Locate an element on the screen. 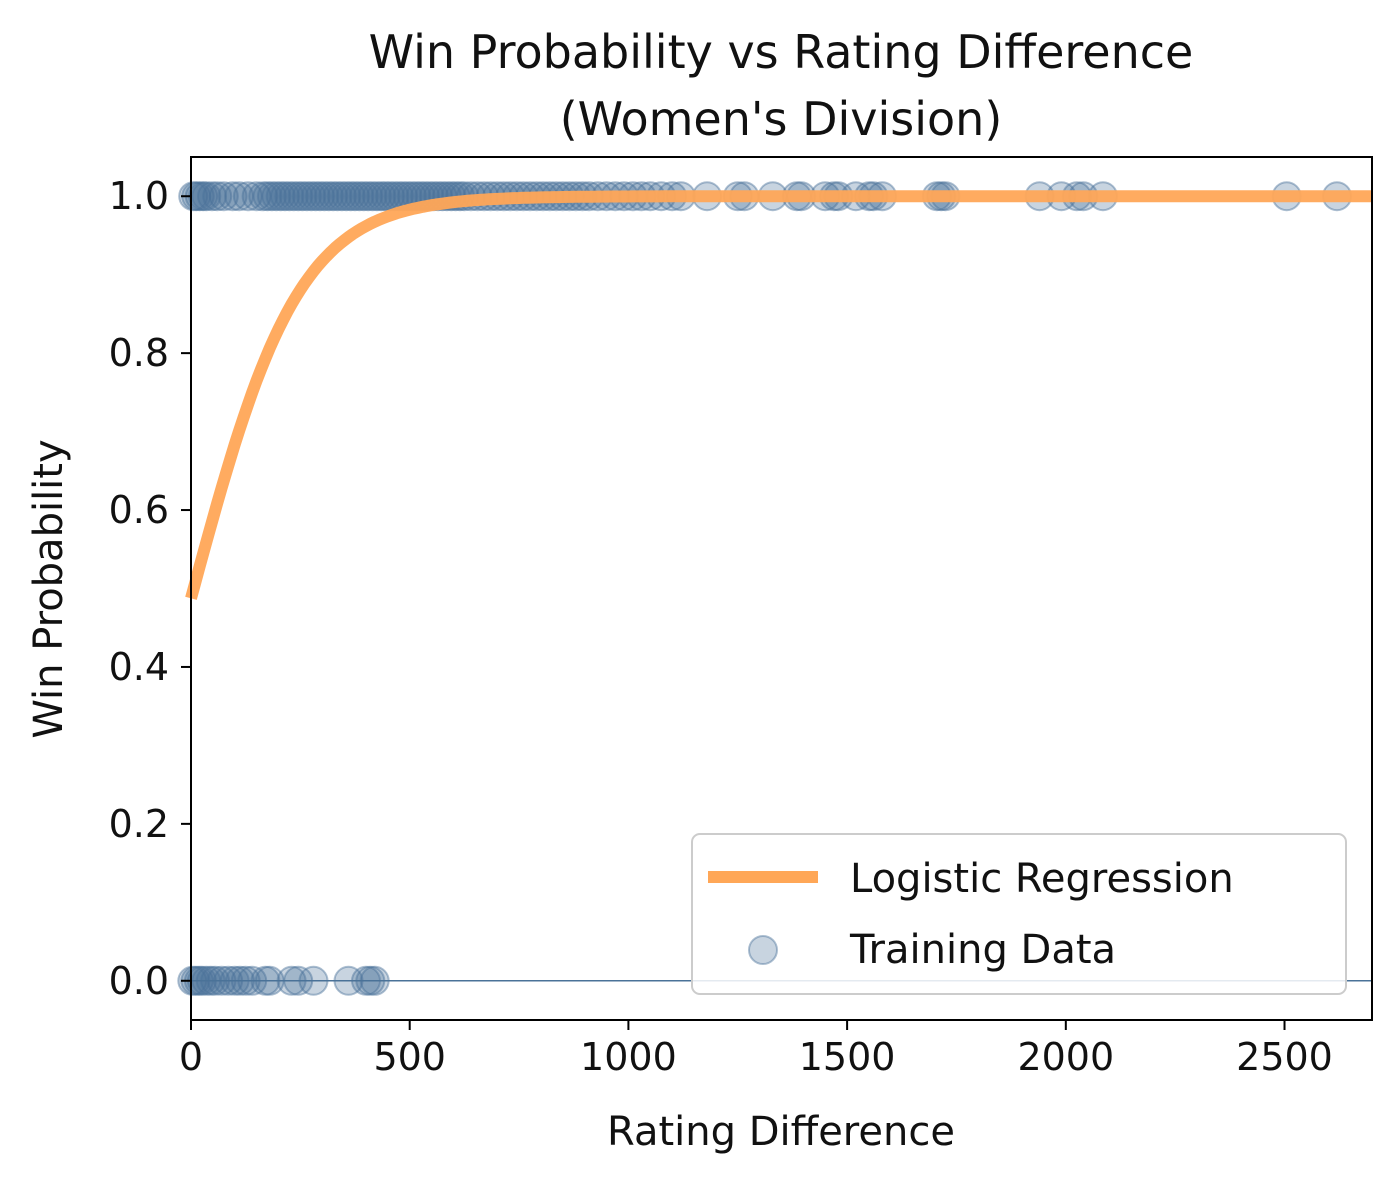 This screenshot has height=1181, width=1400. y-axis: 0.0 0.2 0.4 0.6 0.8 1.0 is located at coordinates (150, 588).